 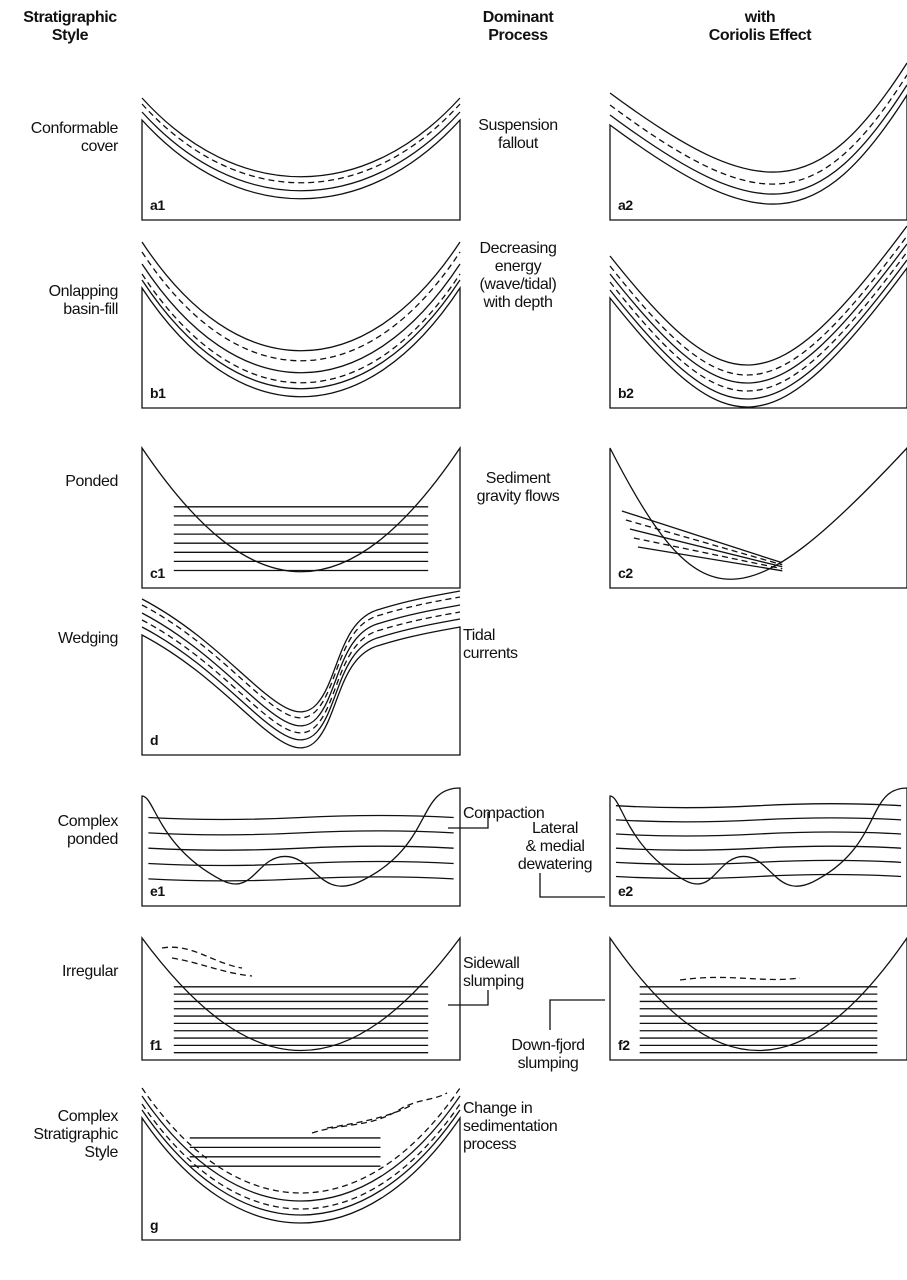 I want to click on panel: d, so click(x=301, y=673).